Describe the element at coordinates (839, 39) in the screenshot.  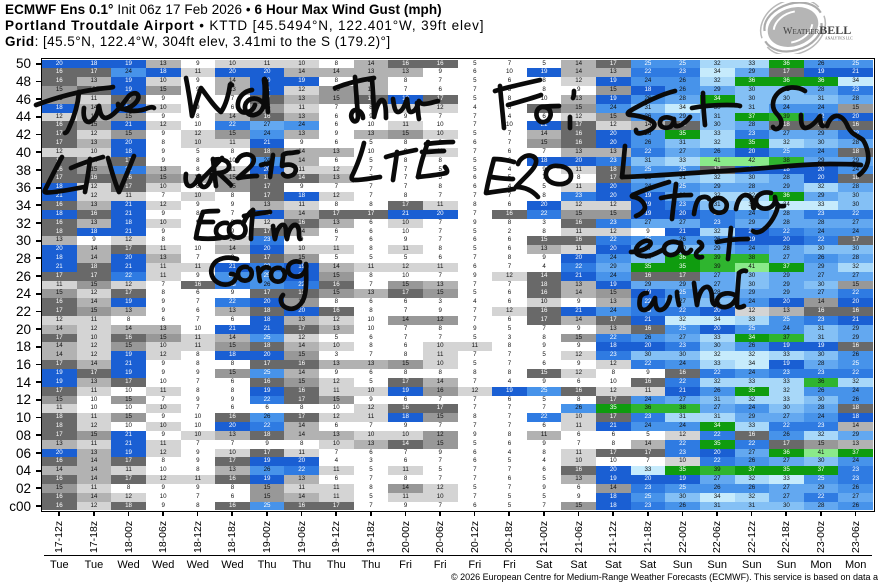
I see `svg-text: ANALYTICS LLC` at that location.